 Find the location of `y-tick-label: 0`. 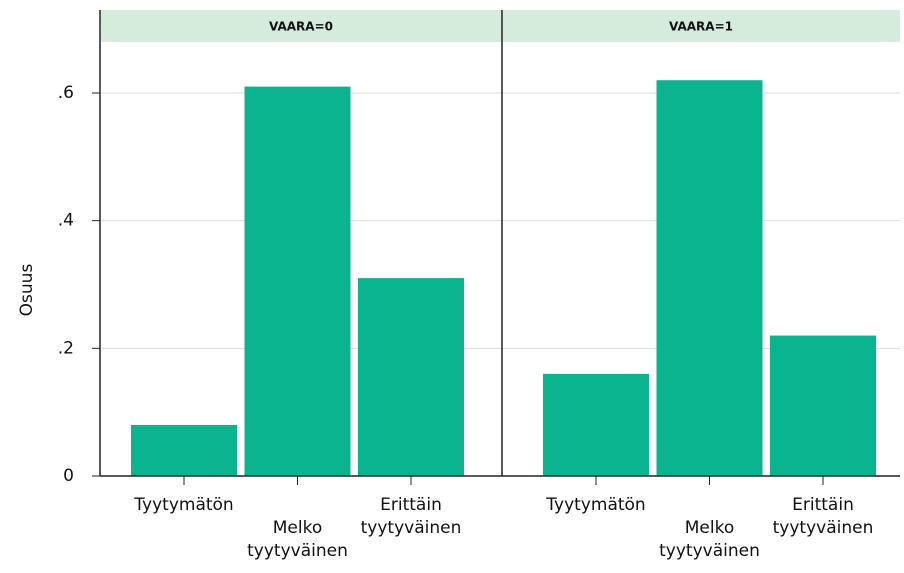

y-tick-label: 0 is located at coordinates (68, 476).